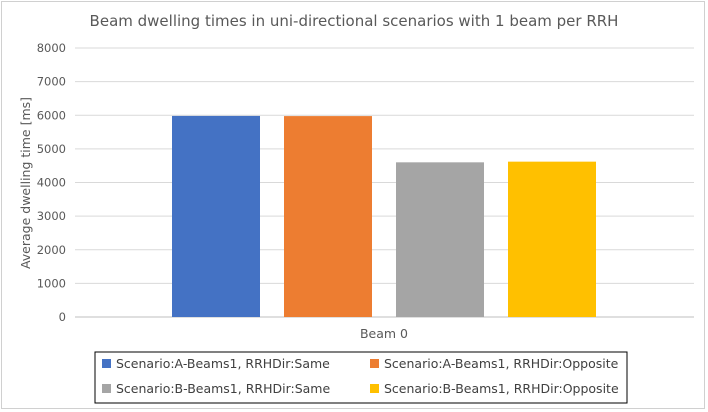 This screenshot has height=412, width=708. I want to click on y-tick-label: 6000, so click(51, 115).